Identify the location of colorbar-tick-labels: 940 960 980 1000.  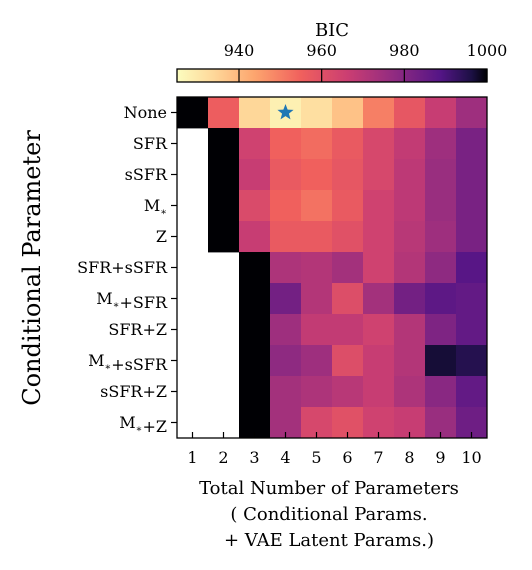
(366, 50).